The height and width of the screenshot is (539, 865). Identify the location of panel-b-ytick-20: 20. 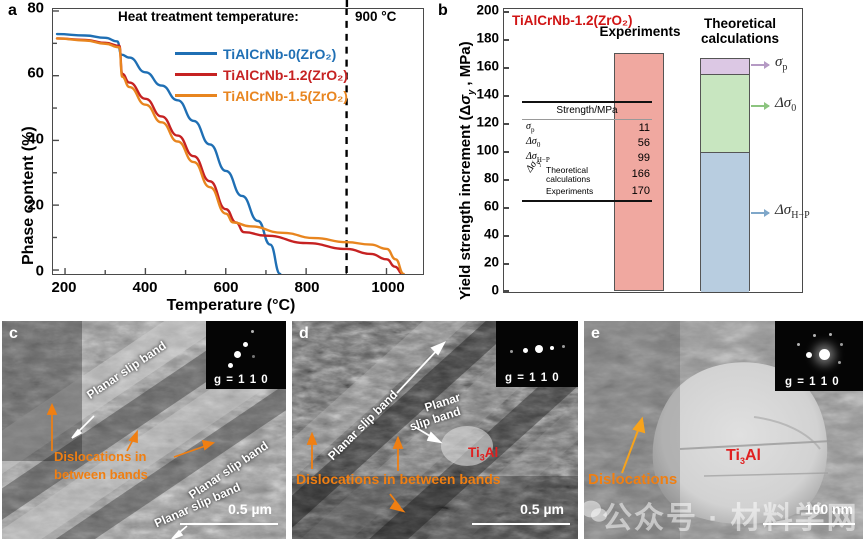
(491, 262).